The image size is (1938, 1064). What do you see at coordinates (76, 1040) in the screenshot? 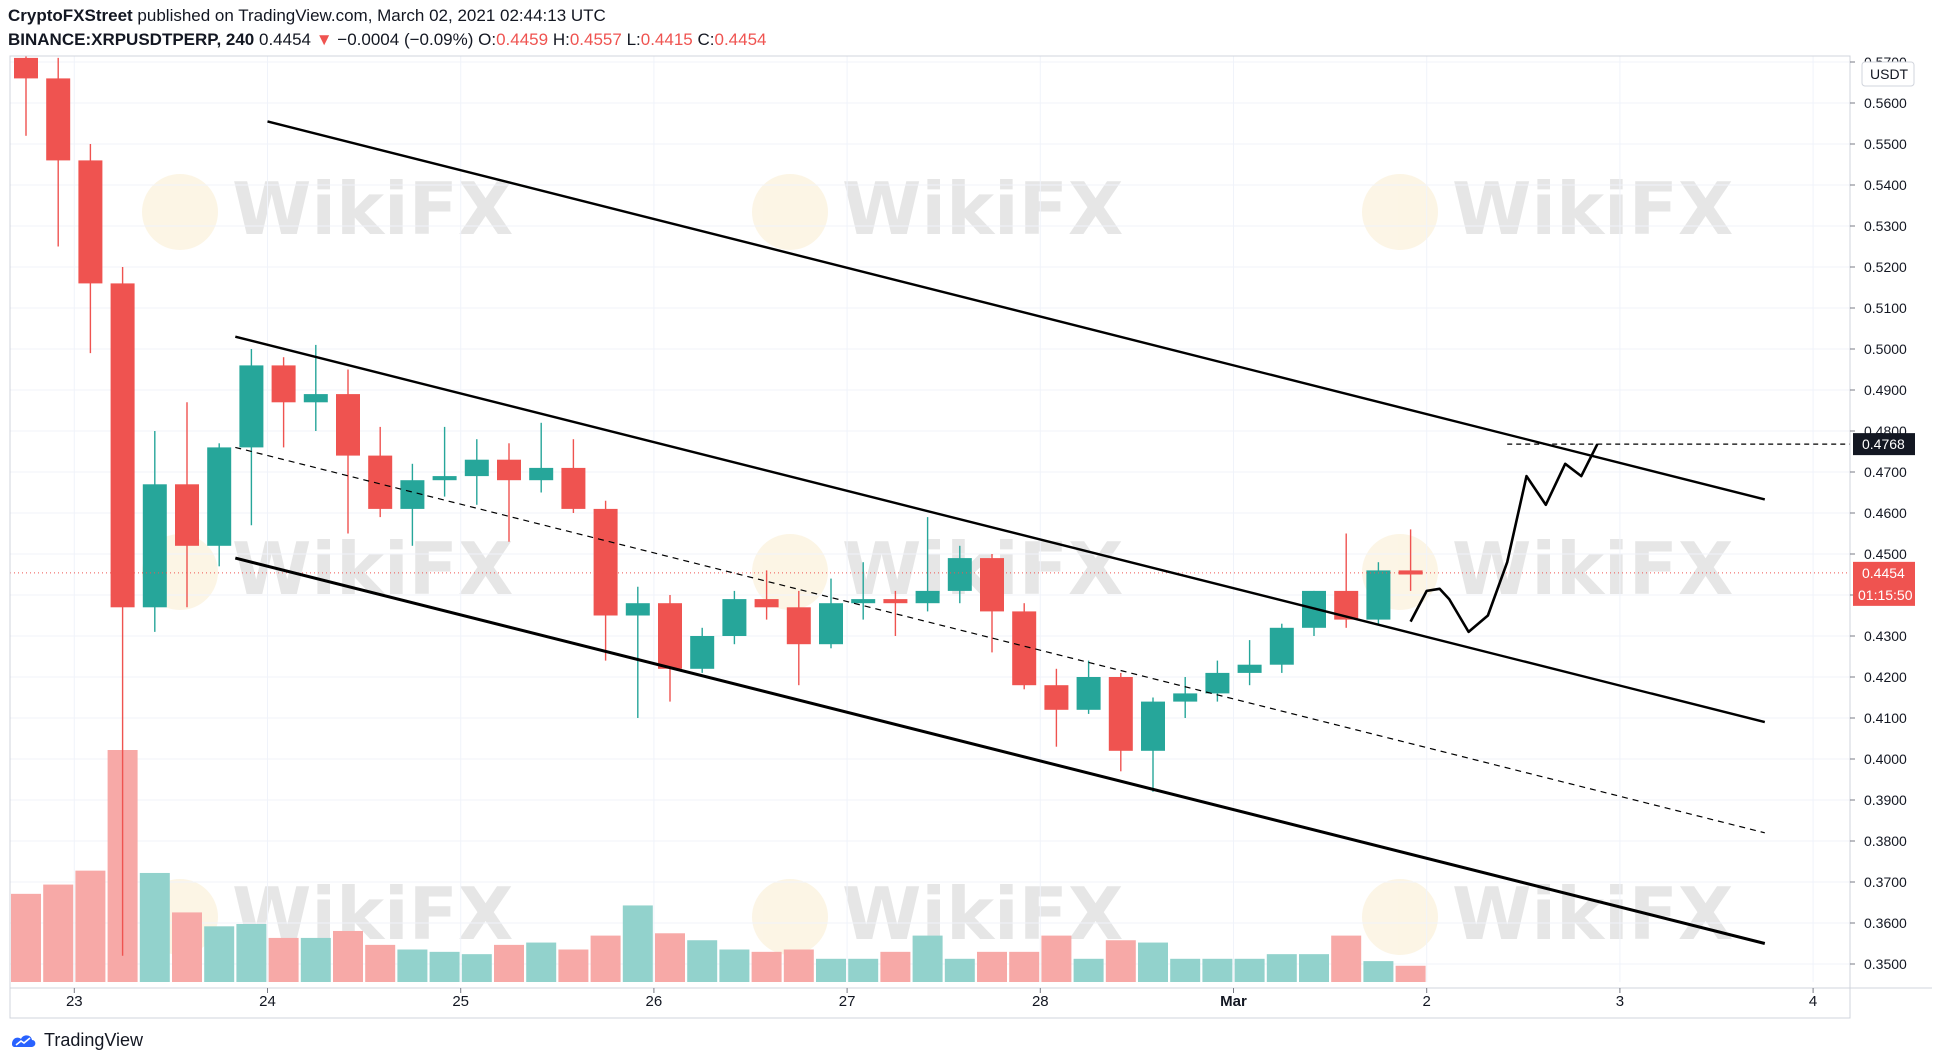
I see `tradingview-footer: TradingView` at bounding box center [76, 1040].